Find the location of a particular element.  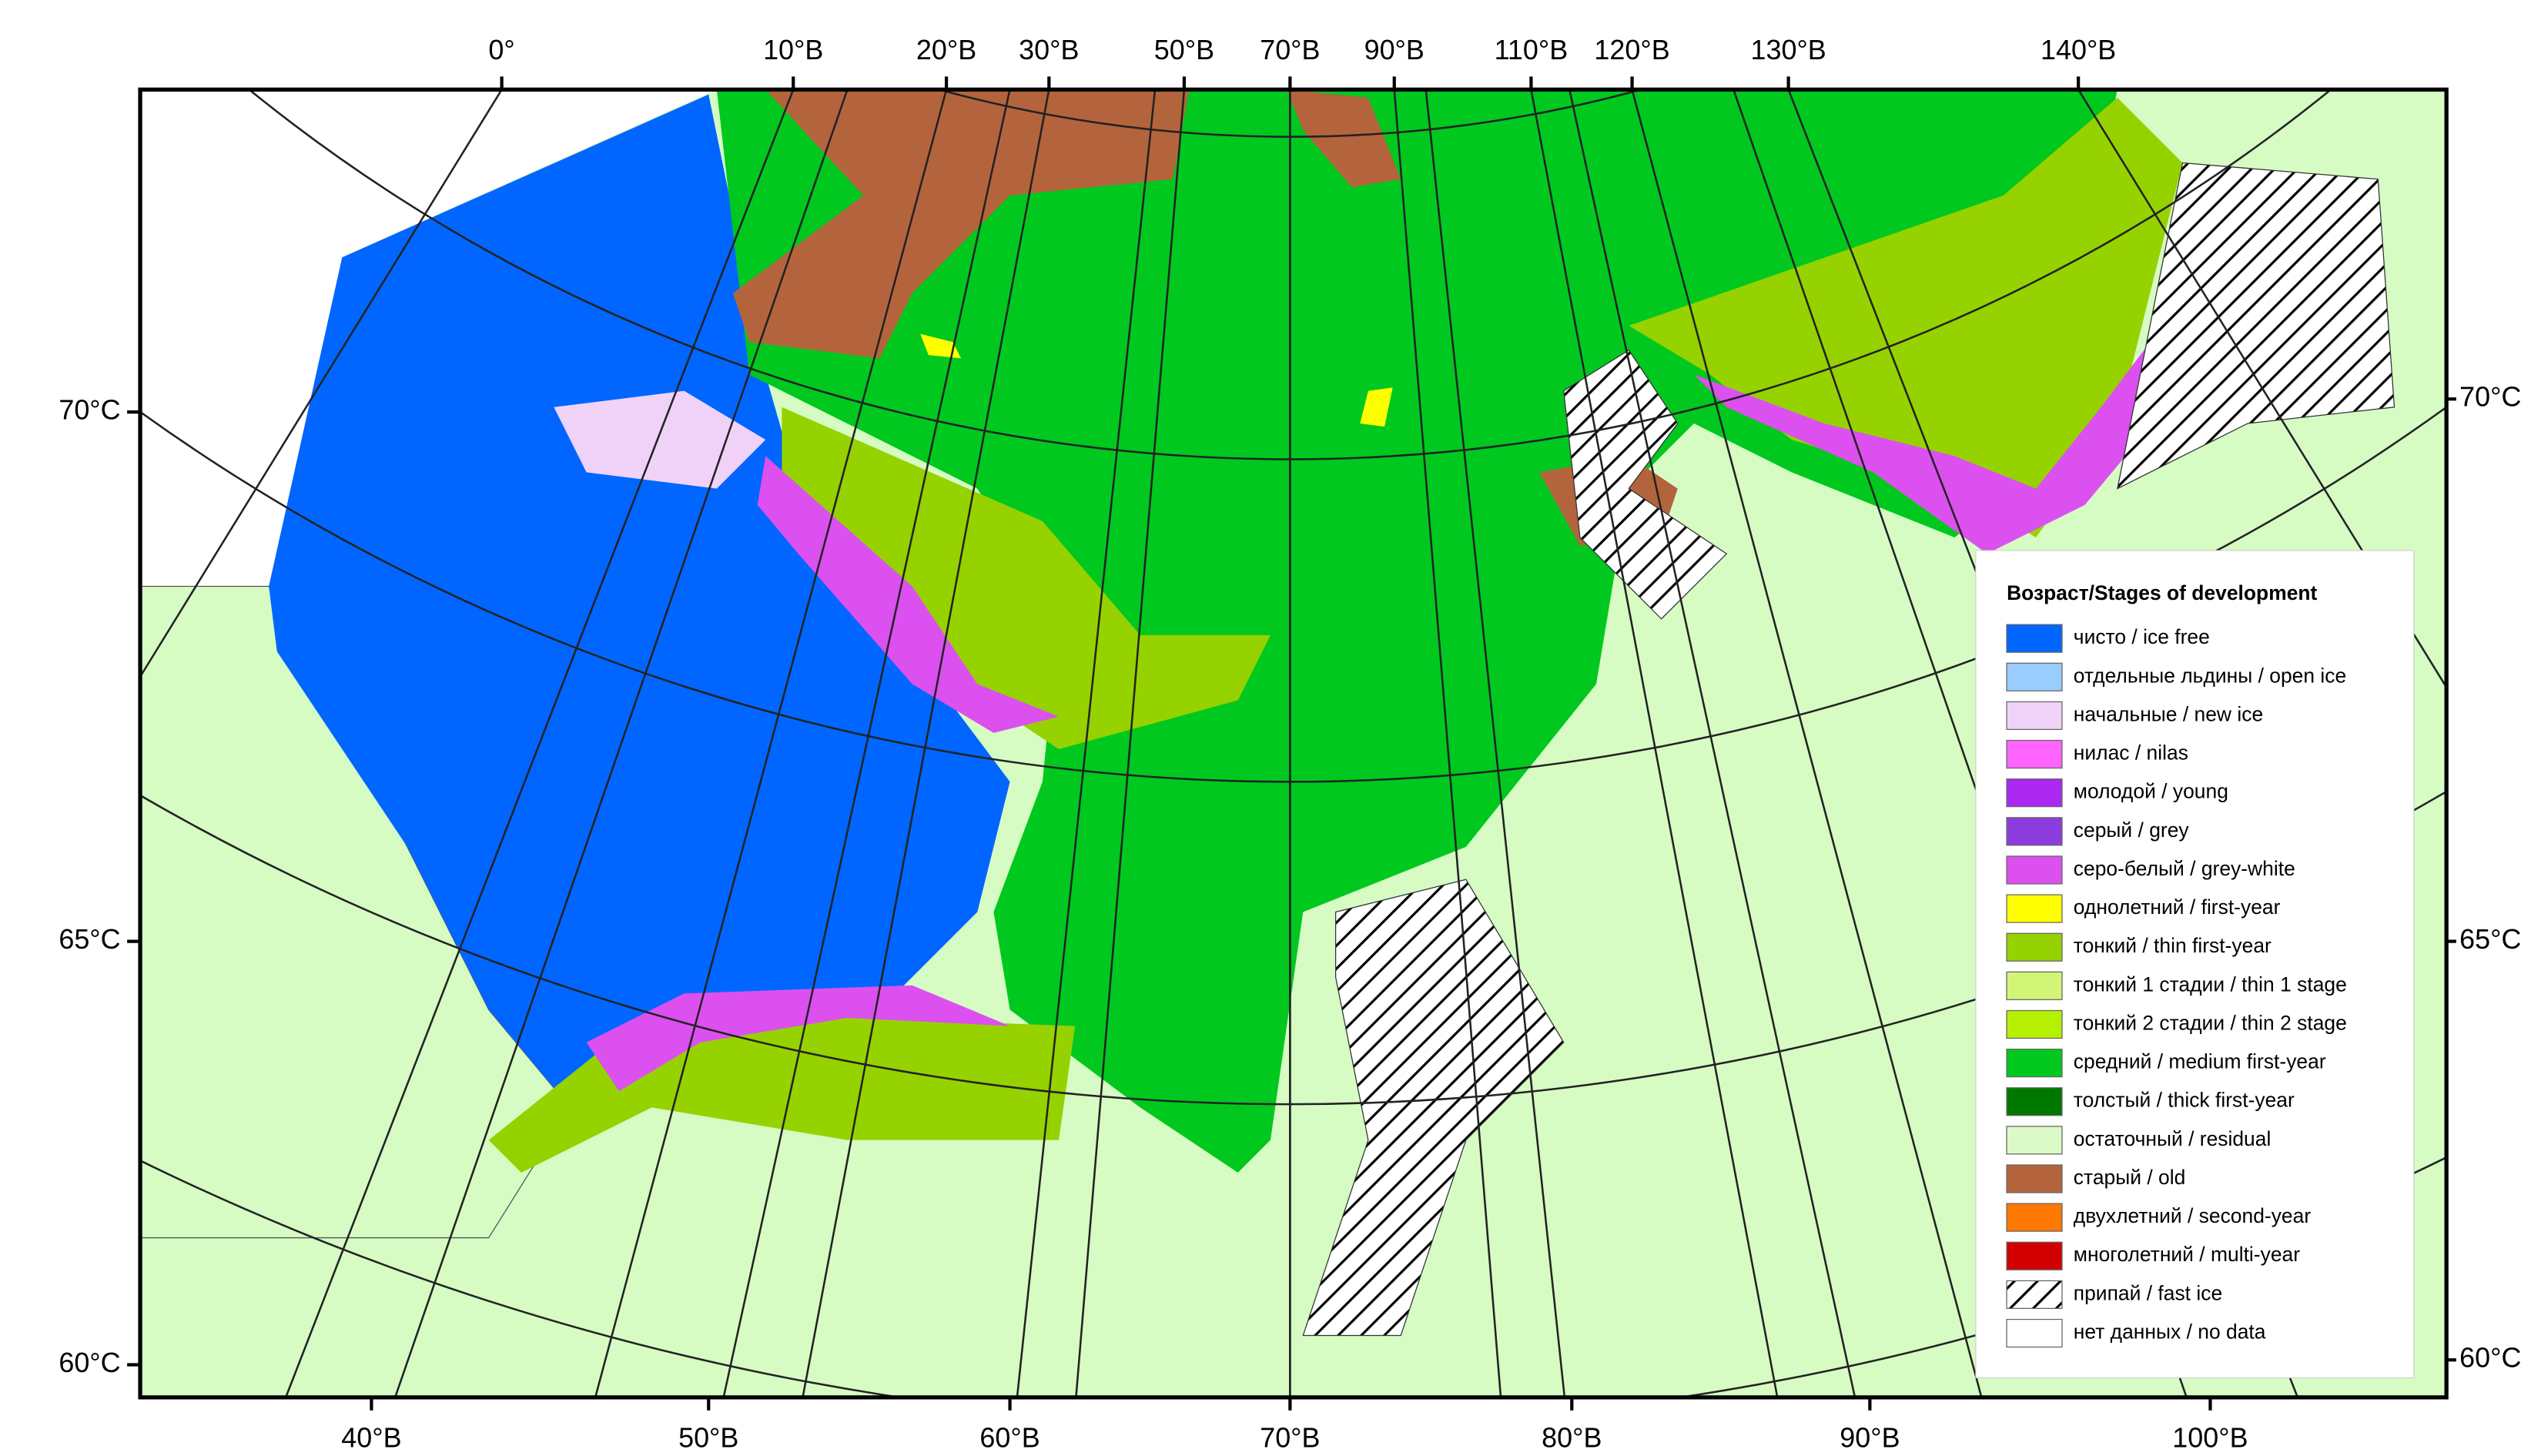

top-label: 120°В is located at coordinates (1631, 50).